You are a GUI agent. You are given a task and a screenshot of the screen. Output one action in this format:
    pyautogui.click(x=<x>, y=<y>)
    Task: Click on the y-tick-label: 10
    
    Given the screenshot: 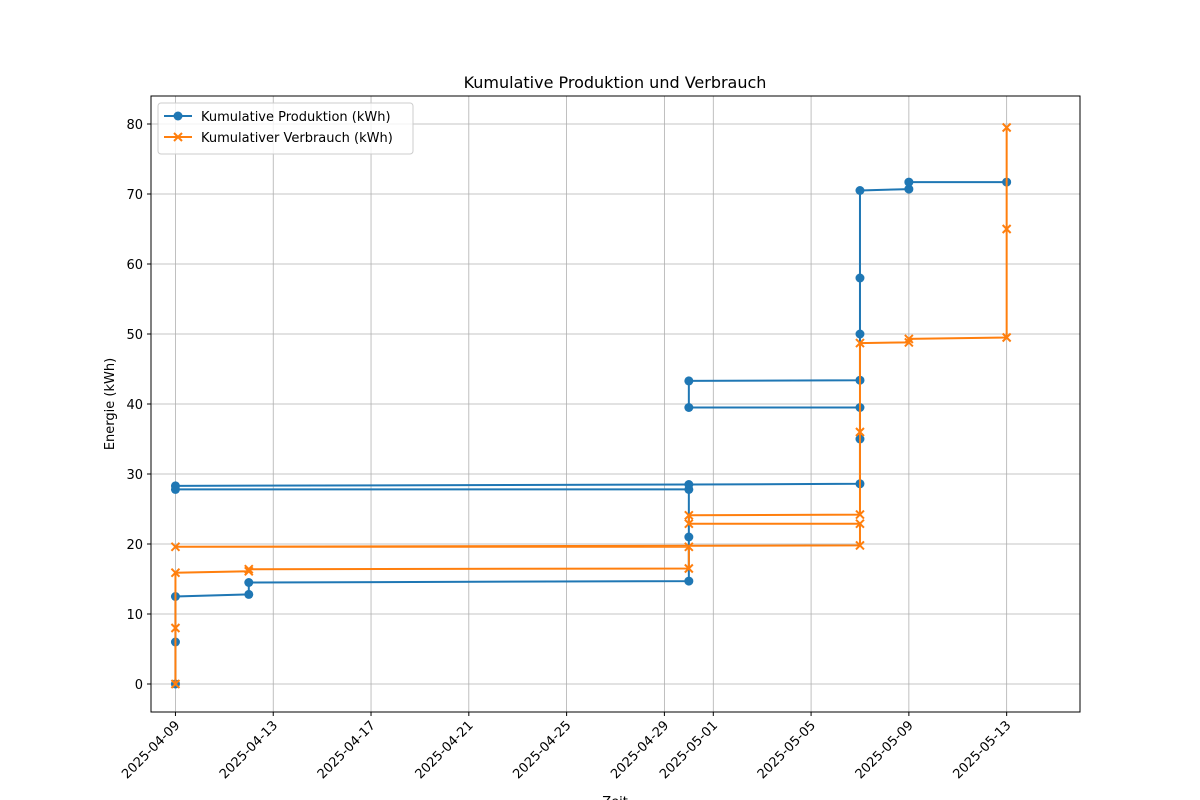 What is the action you would take?
    pyautogui.click(x=134, y=615)
    